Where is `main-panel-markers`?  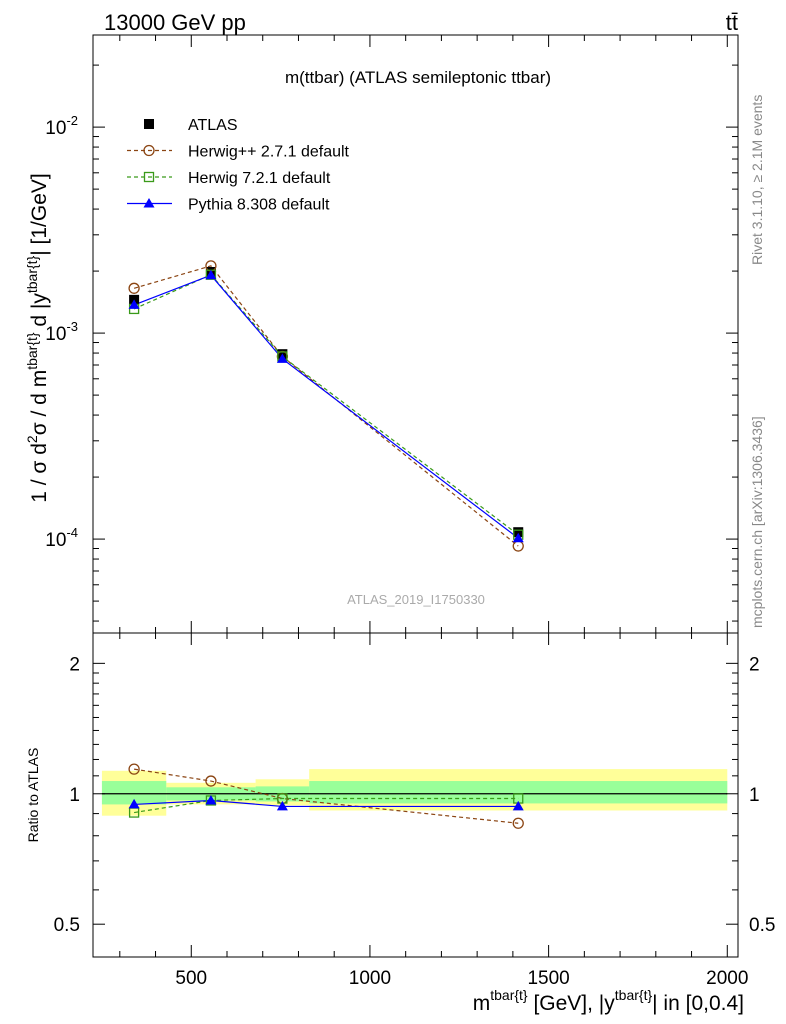 main-panel-markers is located at coordinates (326, 406).